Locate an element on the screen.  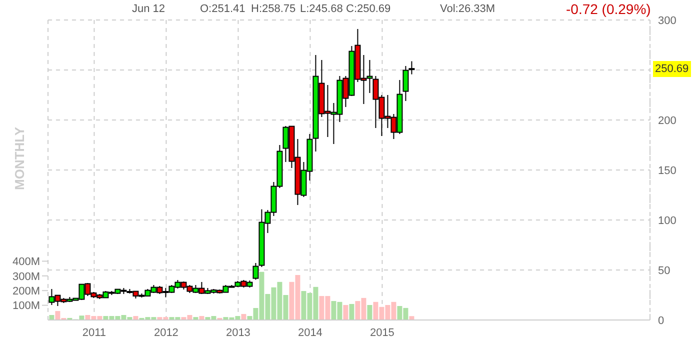
y2-tick-label: 300M is located at coordinates (26, 276).